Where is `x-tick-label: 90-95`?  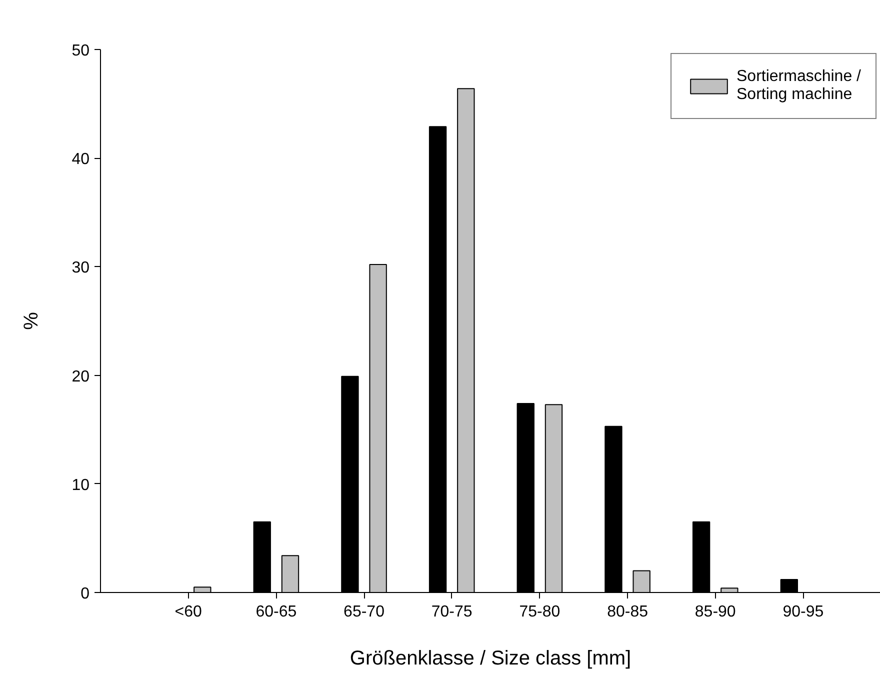 x-tick-label: 90-95 is located at coordinates (803, 612).